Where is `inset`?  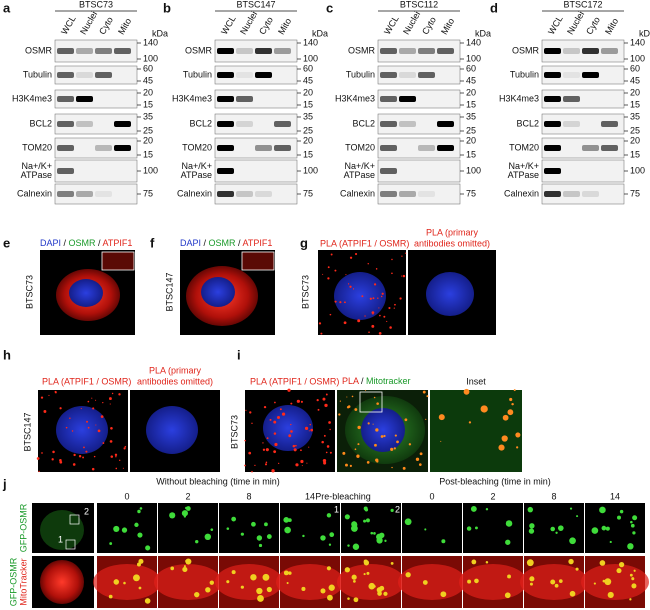 inset is located at coordinates (258, 261).